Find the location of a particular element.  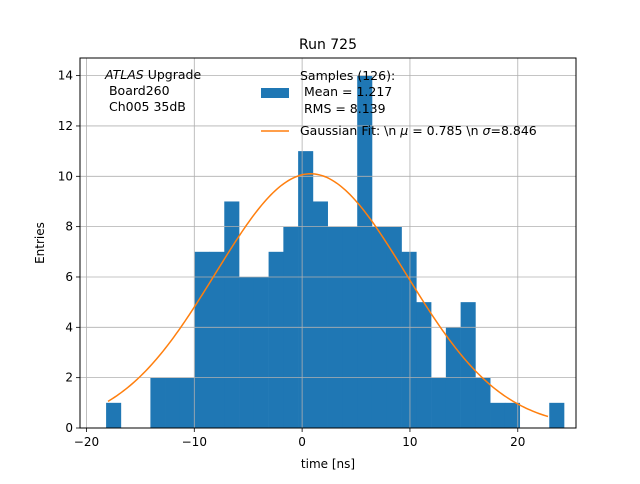

y-axis-ticks: 0 2 4 6 8 10 12 14 is located at coordinates (69, 252).